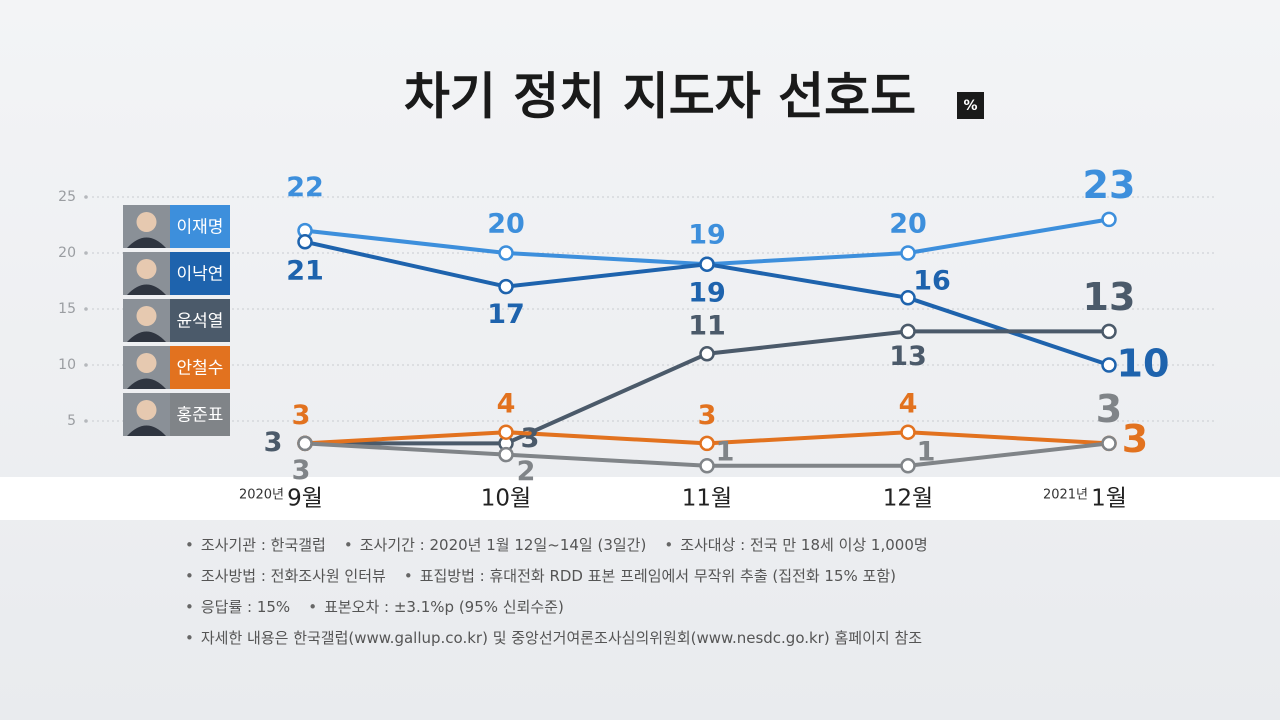  What do you see at coordinates (261, 495) in the screenshot?
I see `x-year-label: 2020년` at bounding box center [261, 495].